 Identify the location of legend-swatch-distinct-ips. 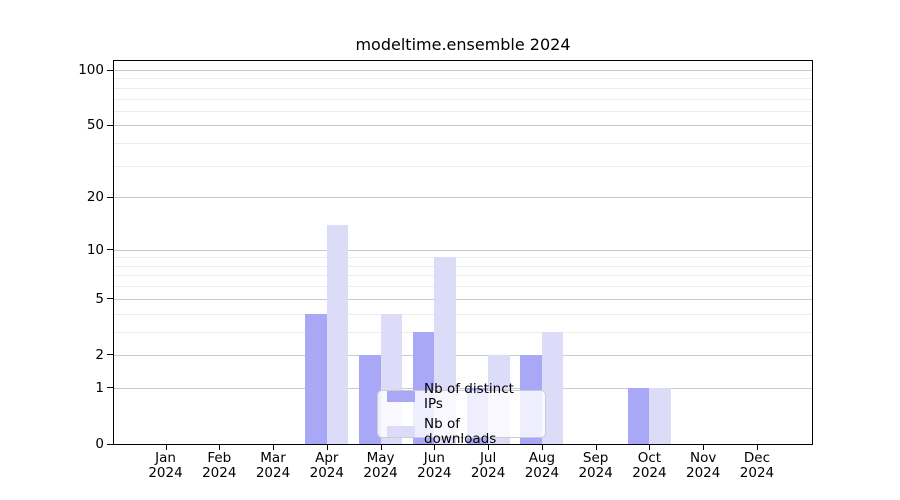
(401, 396).